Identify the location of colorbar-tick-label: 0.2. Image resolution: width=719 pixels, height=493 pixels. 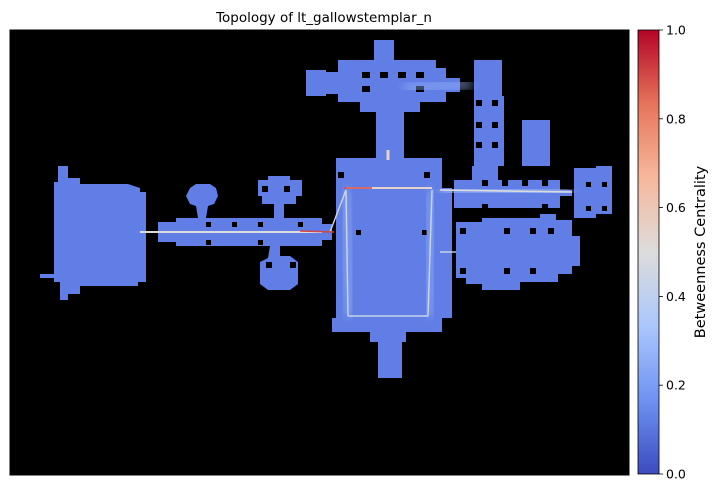
(676, 385).